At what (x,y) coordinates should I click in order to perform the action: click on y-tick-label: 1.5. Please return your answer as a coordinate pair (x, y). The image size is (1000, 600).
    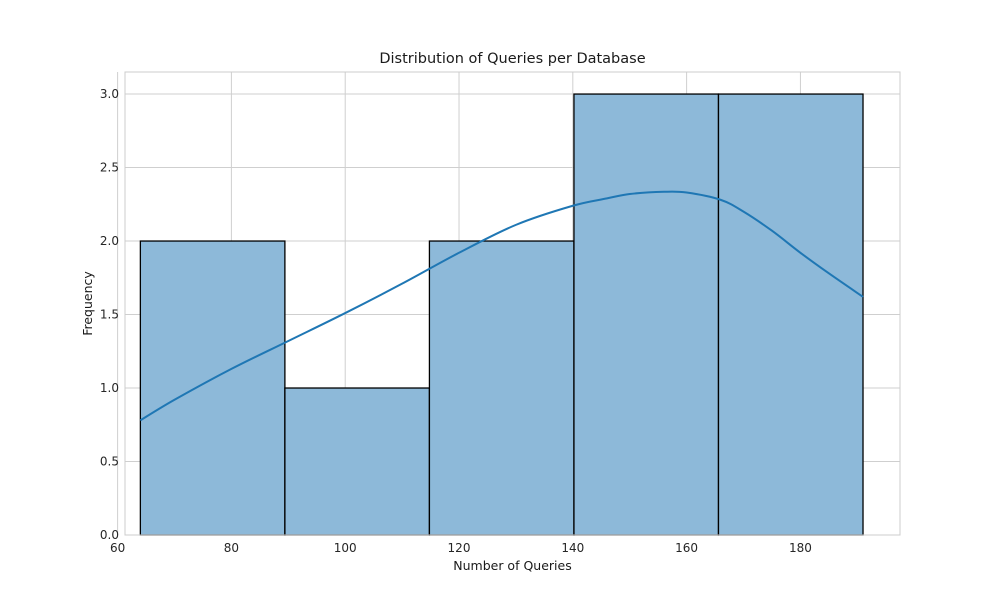
    Looking at the image, I should click on (109, 315).